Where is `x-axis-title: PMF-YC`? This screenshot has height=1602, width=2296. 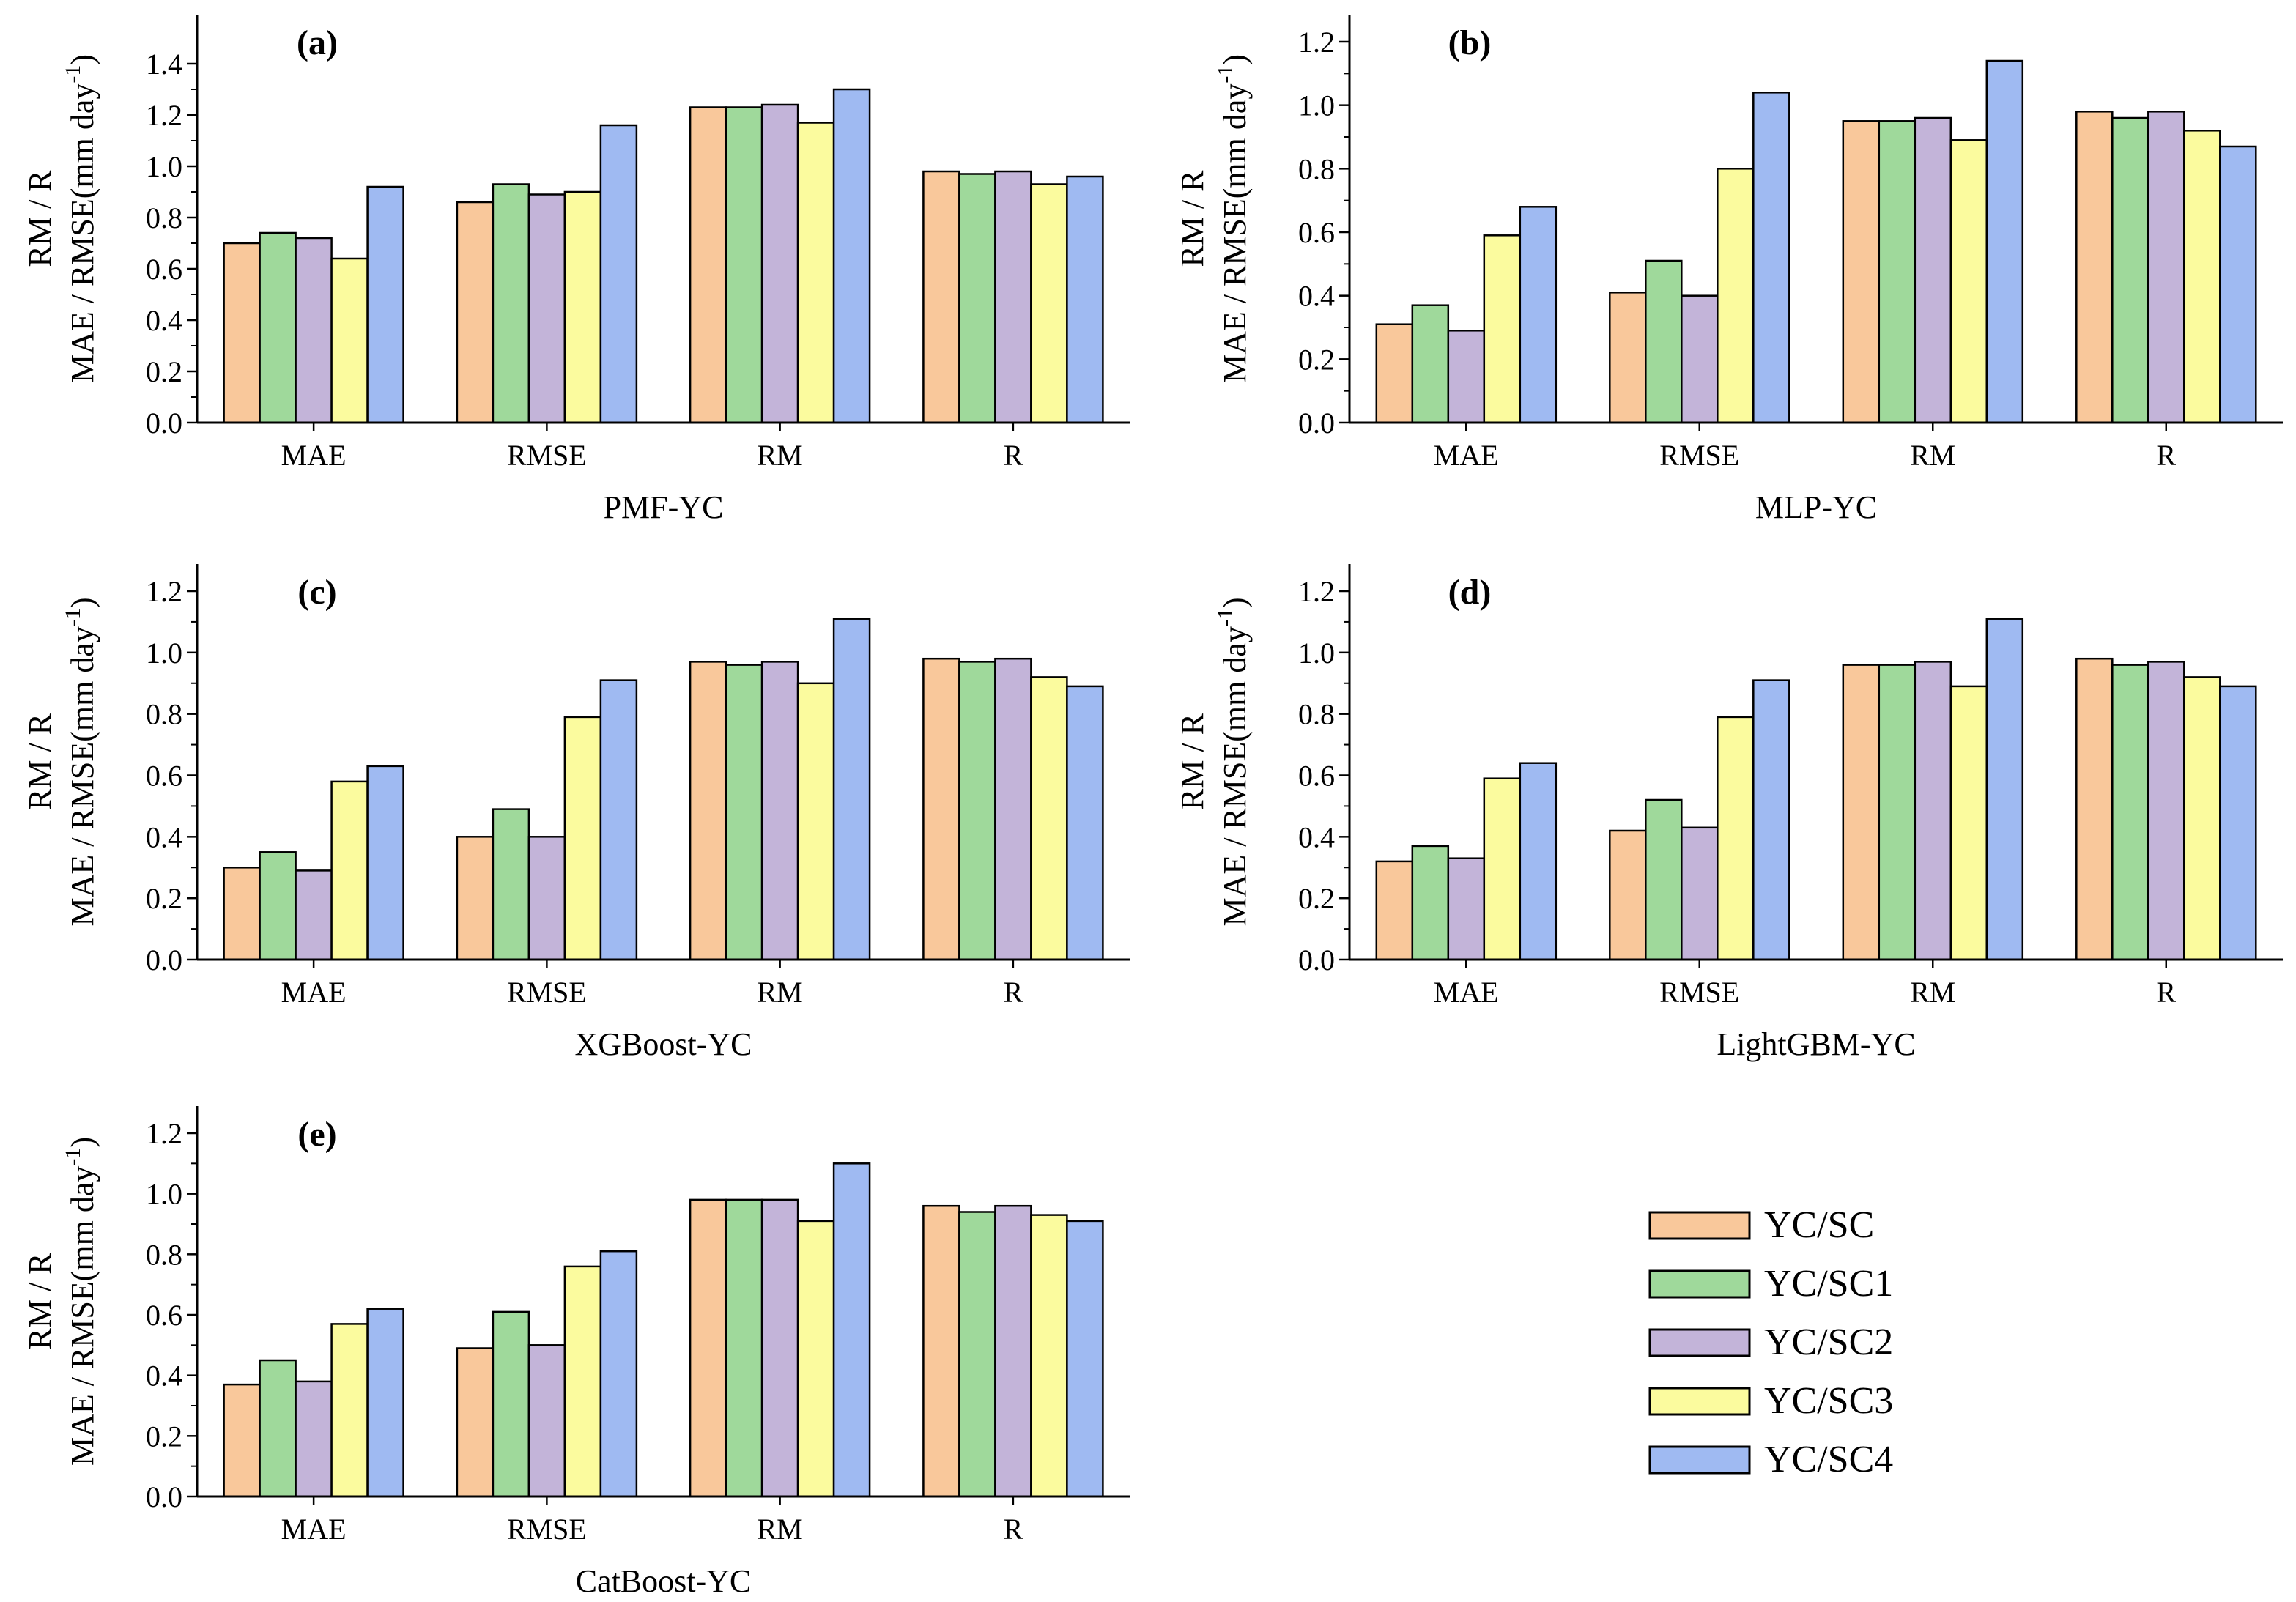 x-axis-title: PMF-YC is located at coordinates (664, 507).